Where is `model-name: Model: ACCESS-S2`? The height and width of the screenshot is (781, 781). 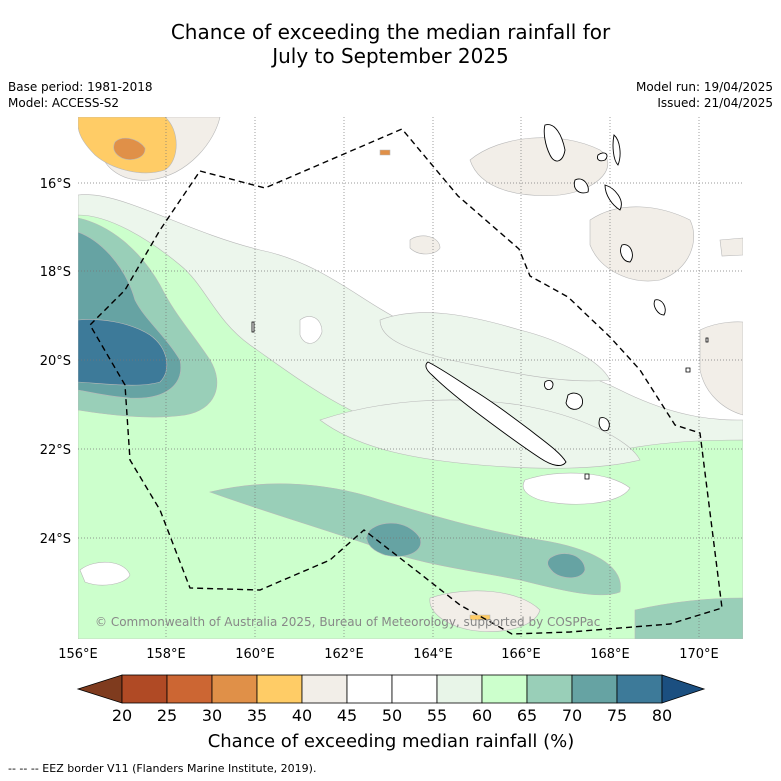 model-name: Model: ACCESS-S2 is located at coordinates (64, 103).